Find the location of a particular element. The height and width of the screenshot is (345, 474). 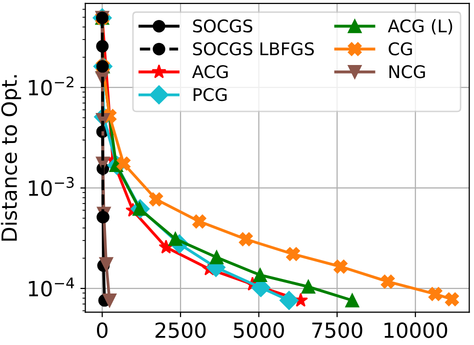

x-tick-label: 7500 is located at coordinates (337, 330).